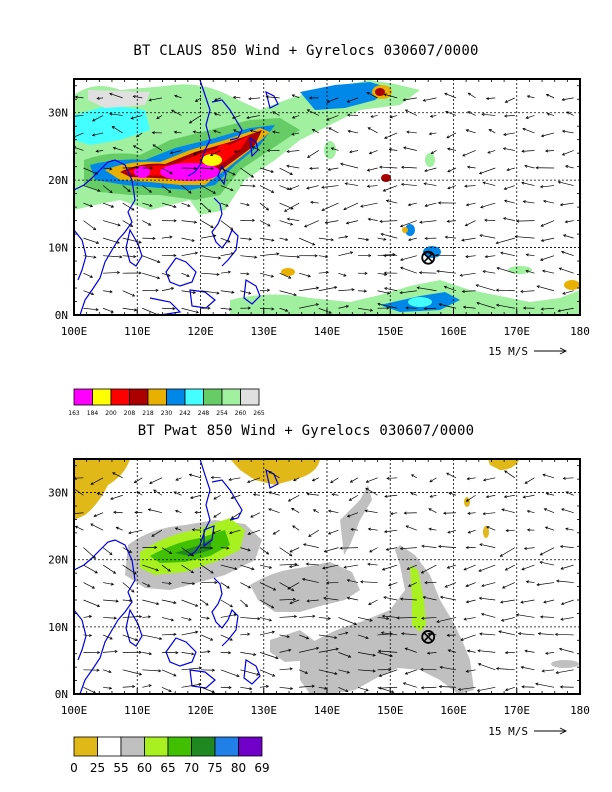 Image resolution: width=612 pixels, height=792 pixels. Describe the element at coordinates (58, 248) in the screenshot. I see `top-lat-label: 10N` at that location.